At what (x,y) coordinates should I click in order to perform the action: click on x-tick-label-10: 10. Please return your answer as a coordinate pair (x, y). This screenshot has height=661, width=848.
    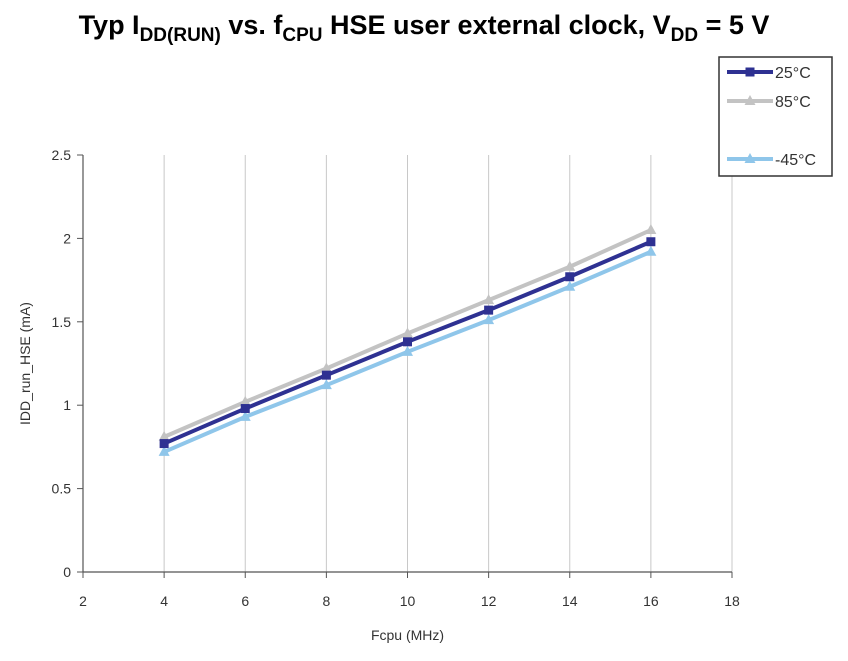
    Looking at the image, I should click on (408, 601).